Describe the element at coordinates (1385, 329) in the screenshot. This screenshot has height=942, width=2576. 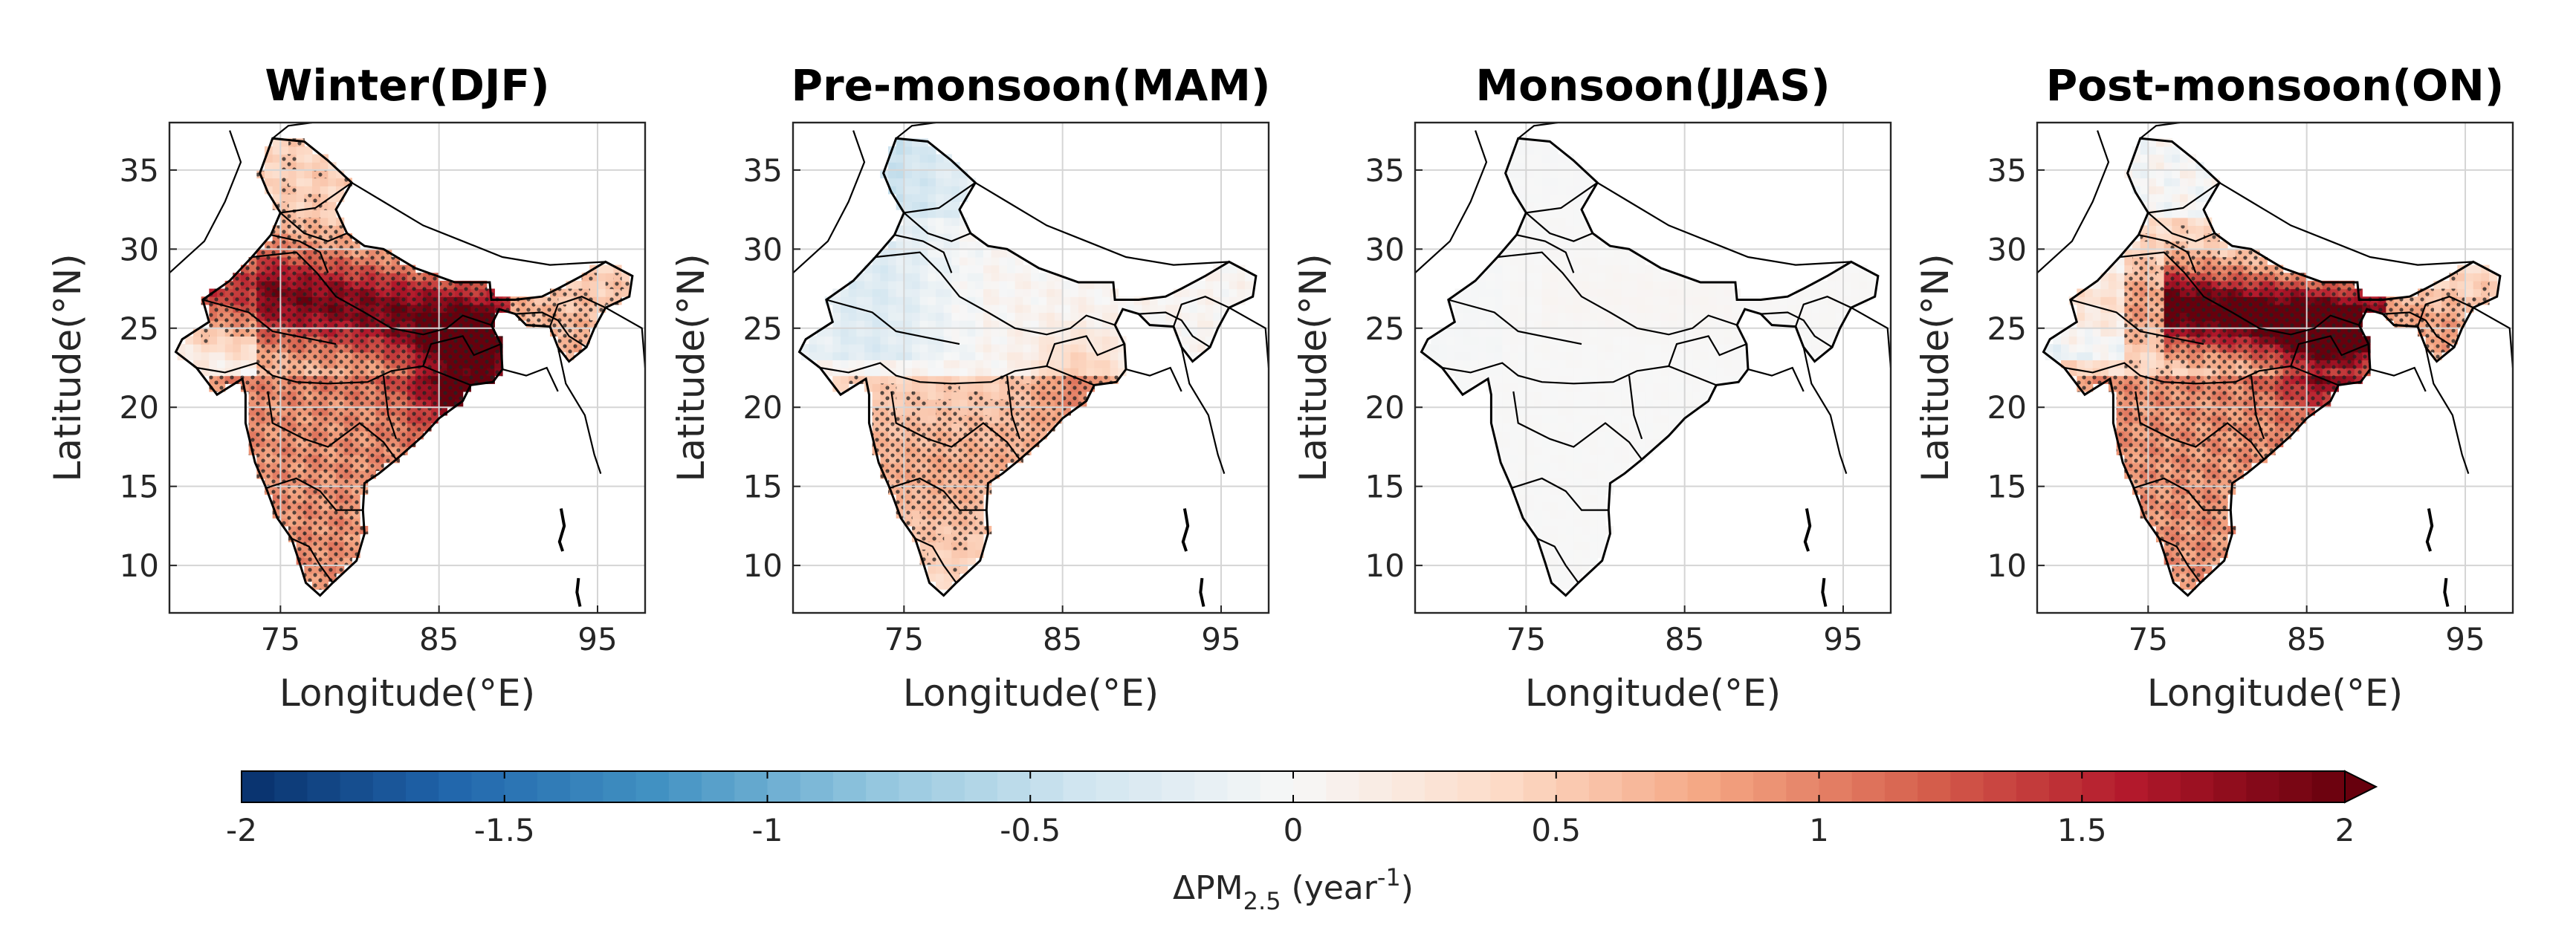
I see `y-tick-label: 25` at that location.